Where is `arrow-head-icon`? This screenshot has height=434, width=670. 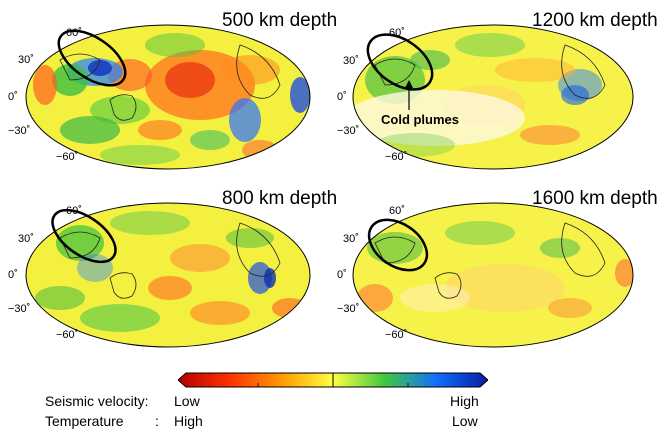 arrow-head-icon is located at coordinates (409, 84).